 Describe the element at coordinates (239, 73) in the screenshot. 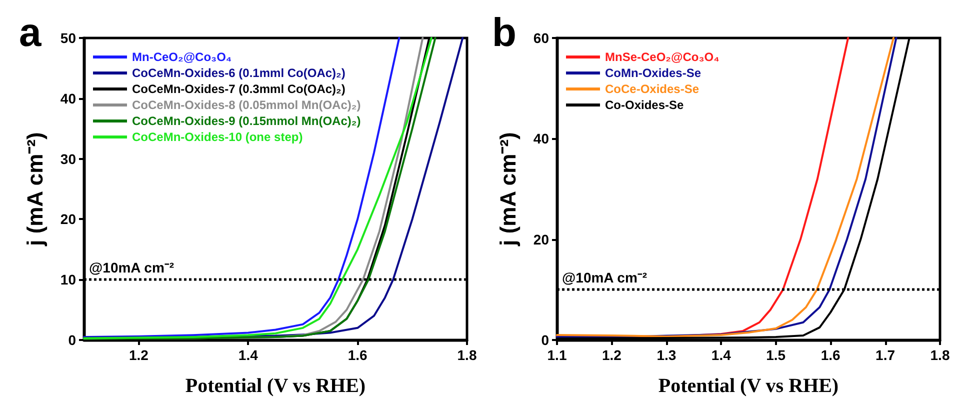

I see `legend-label: CoCeMn-Oxides-6 (0.1mml Co(OAc)₂)` at that location.